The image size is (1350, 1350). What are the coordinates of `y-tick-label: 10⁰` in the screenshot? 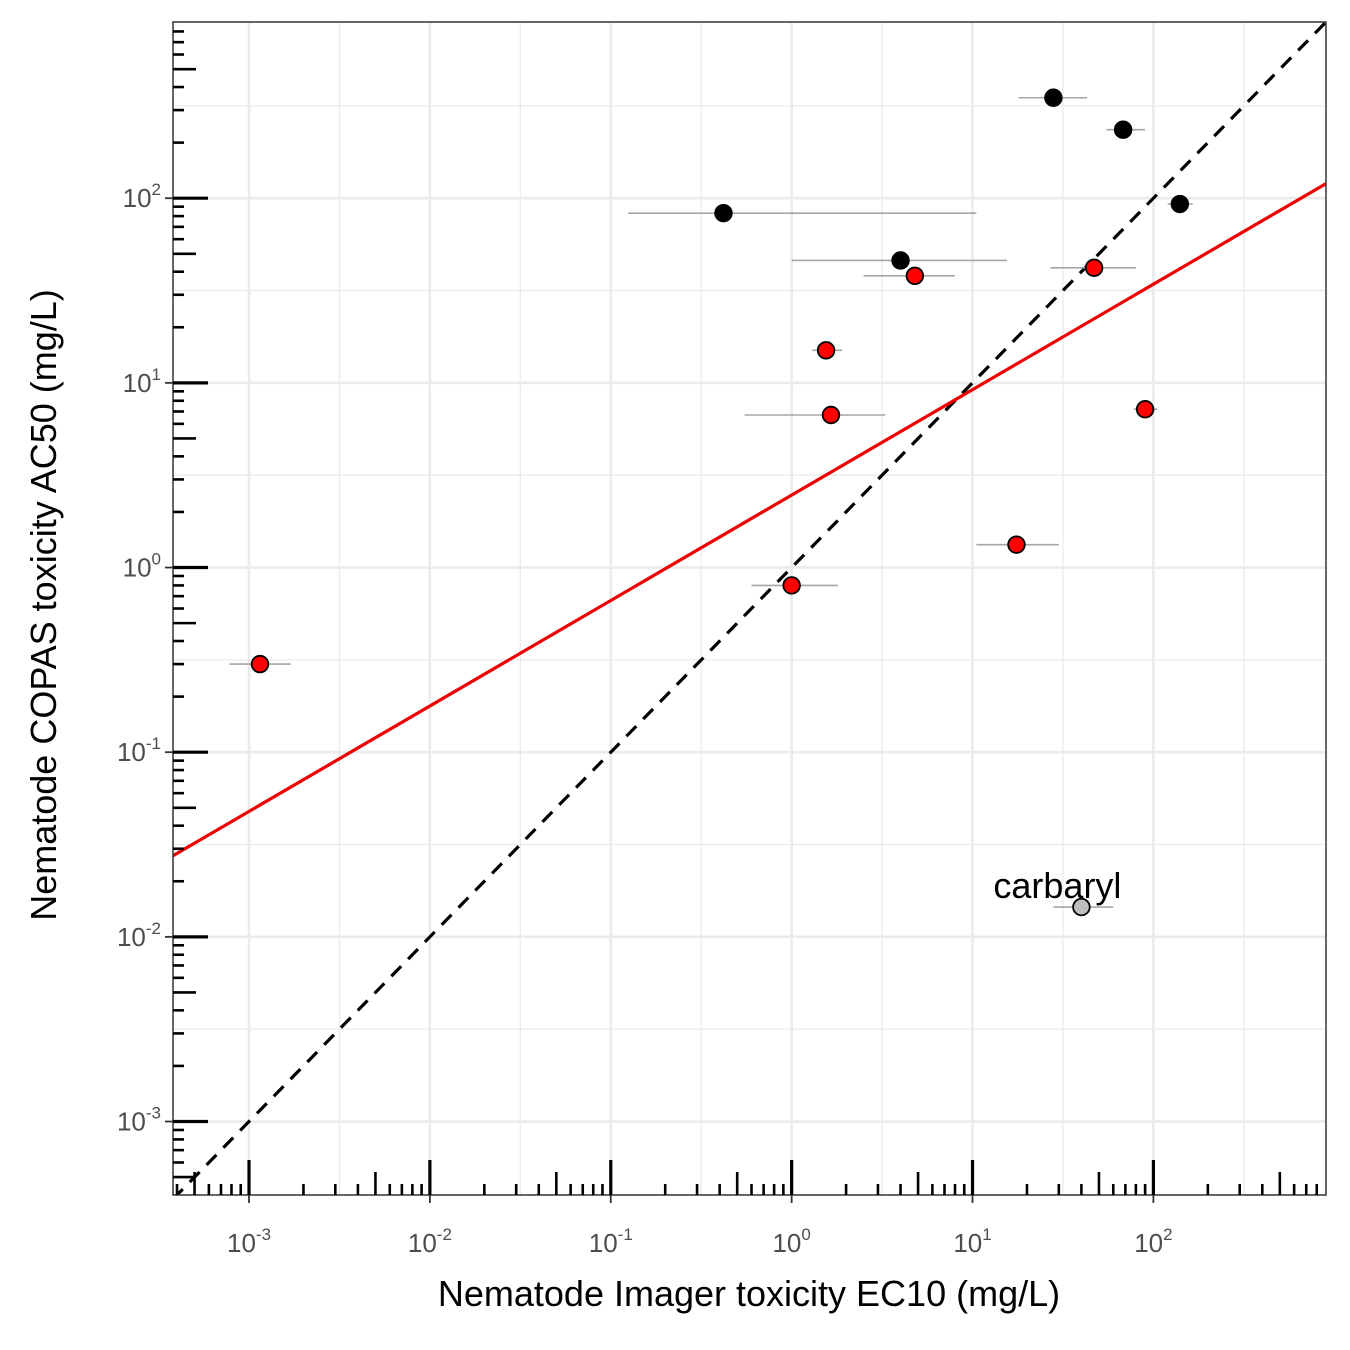 It's located at (142, 566).